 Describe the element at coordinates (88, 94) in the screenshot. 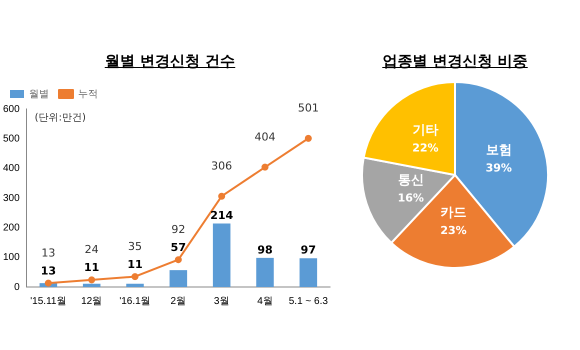

I see `legend-label: 누적` at that location.